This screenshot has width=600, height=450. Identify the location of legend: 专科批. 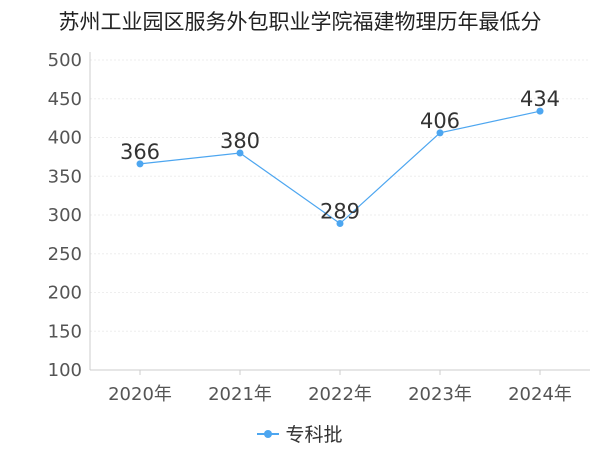
(300, 433).